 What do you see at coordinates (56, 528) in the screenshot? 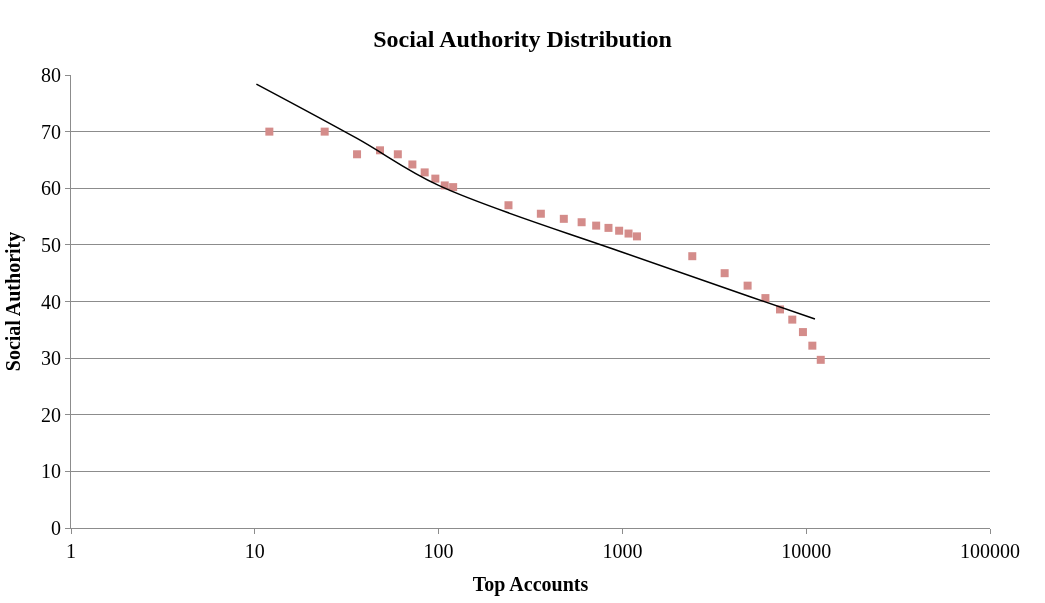
I see `y-tick-label: 0` at bounding box center [56, 528].